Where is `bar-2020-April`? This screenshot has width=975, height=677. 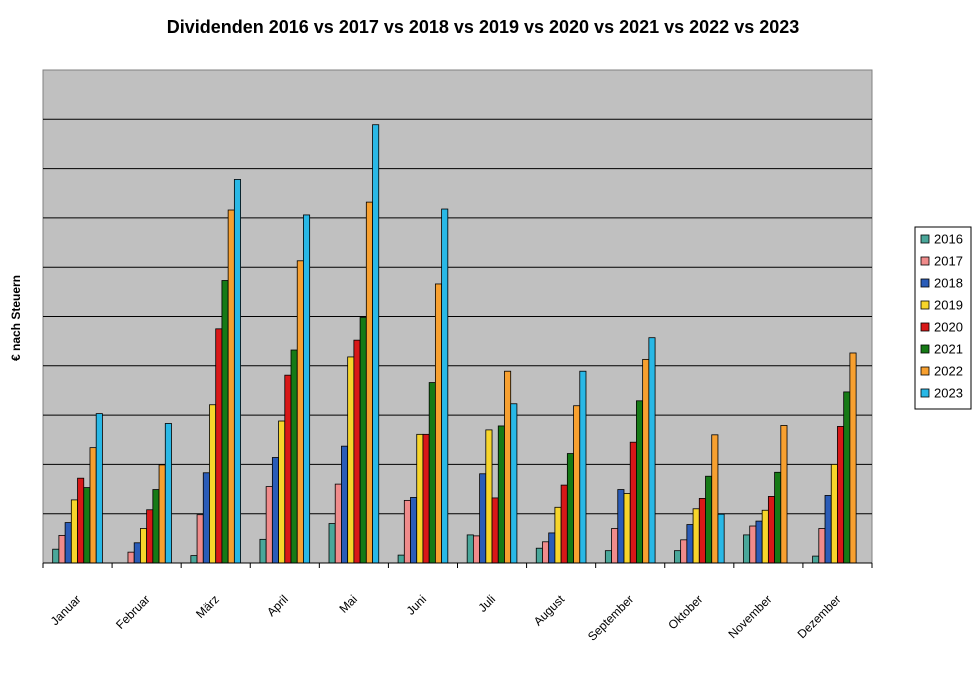
bar-2020-April is located at coordinates (288, 469).